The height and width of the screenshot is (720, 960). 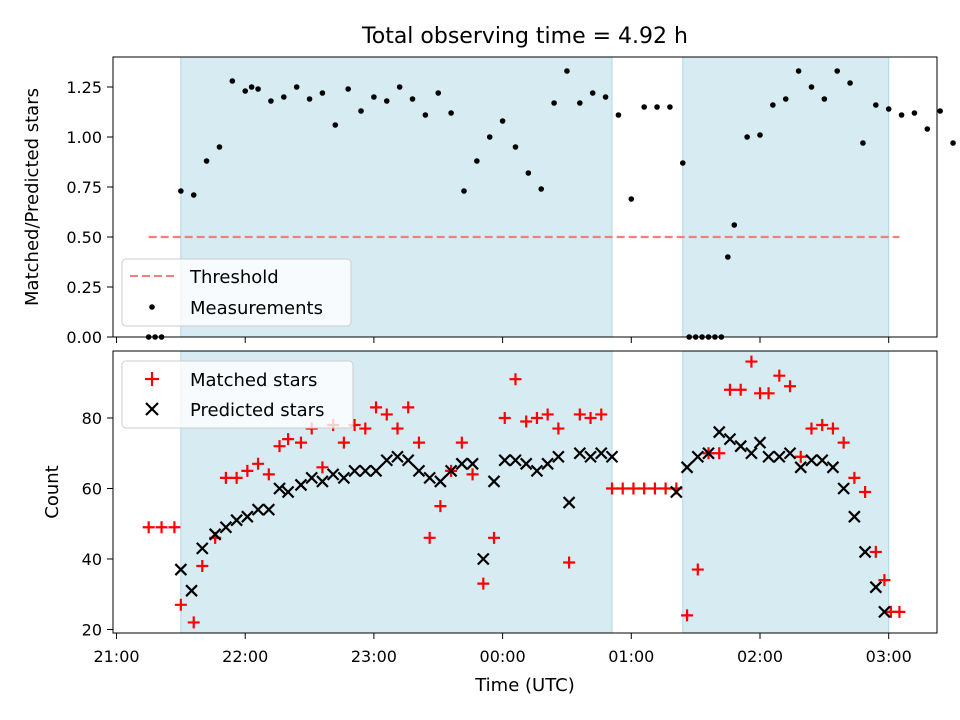 What do you see at coordinates (92, 418) in the screenshot?
I see `bottom-y-tick-label: 80` at bounding box center [92, 418].